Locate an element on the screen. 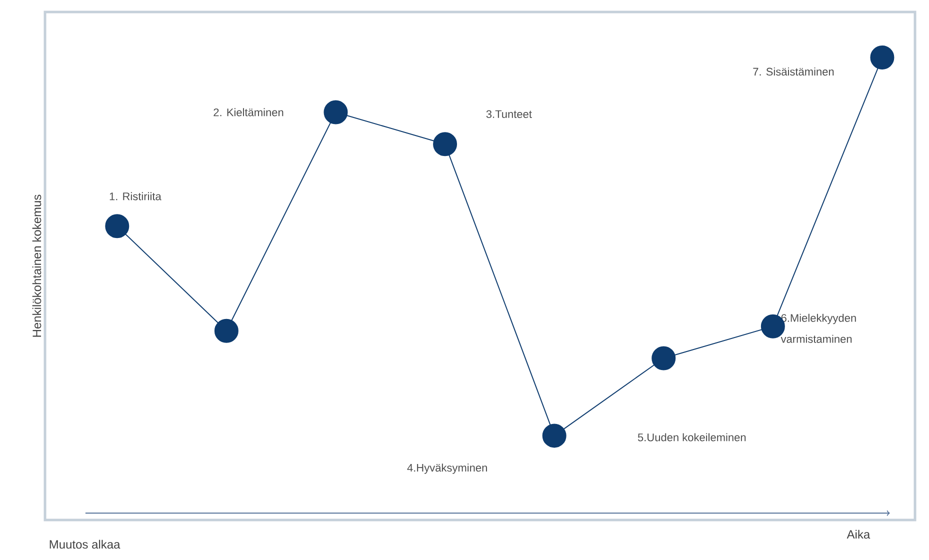 Image resolution: width=929 pixels, height=560 pixels. annotation: 1. Ristiriita is located at coordinates (136, 196).